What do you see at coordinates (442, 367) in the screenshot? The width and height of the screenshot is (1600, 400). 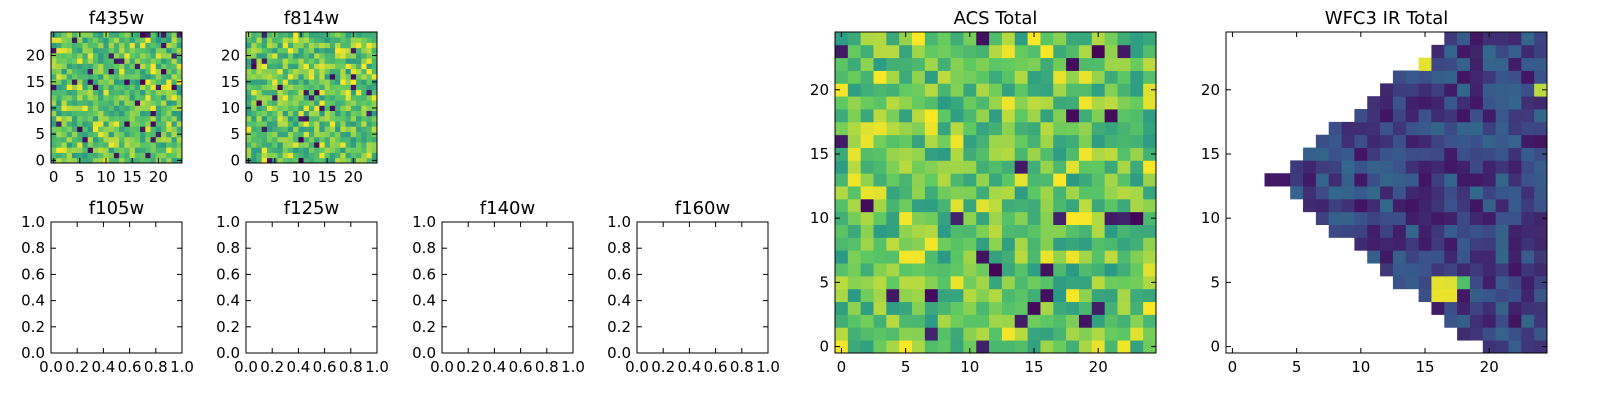 I see `x-tick-label: 0.0` at bounding box center [442, 367].